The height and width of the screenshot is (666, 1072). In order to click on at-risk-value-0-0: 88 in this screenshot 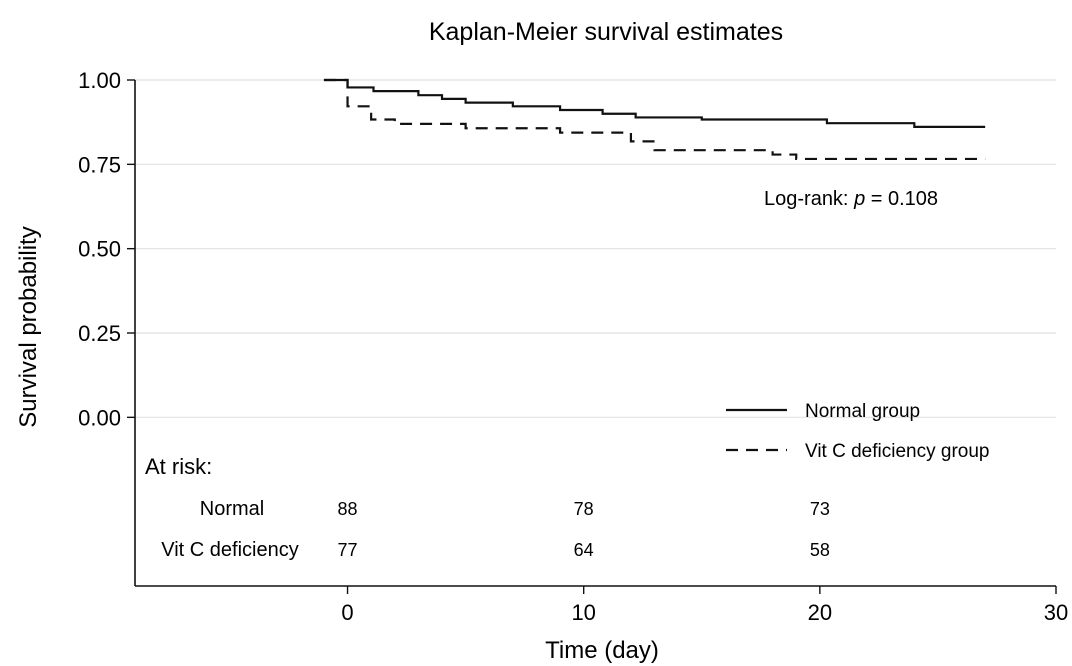, I will do `click(348, 509)`.